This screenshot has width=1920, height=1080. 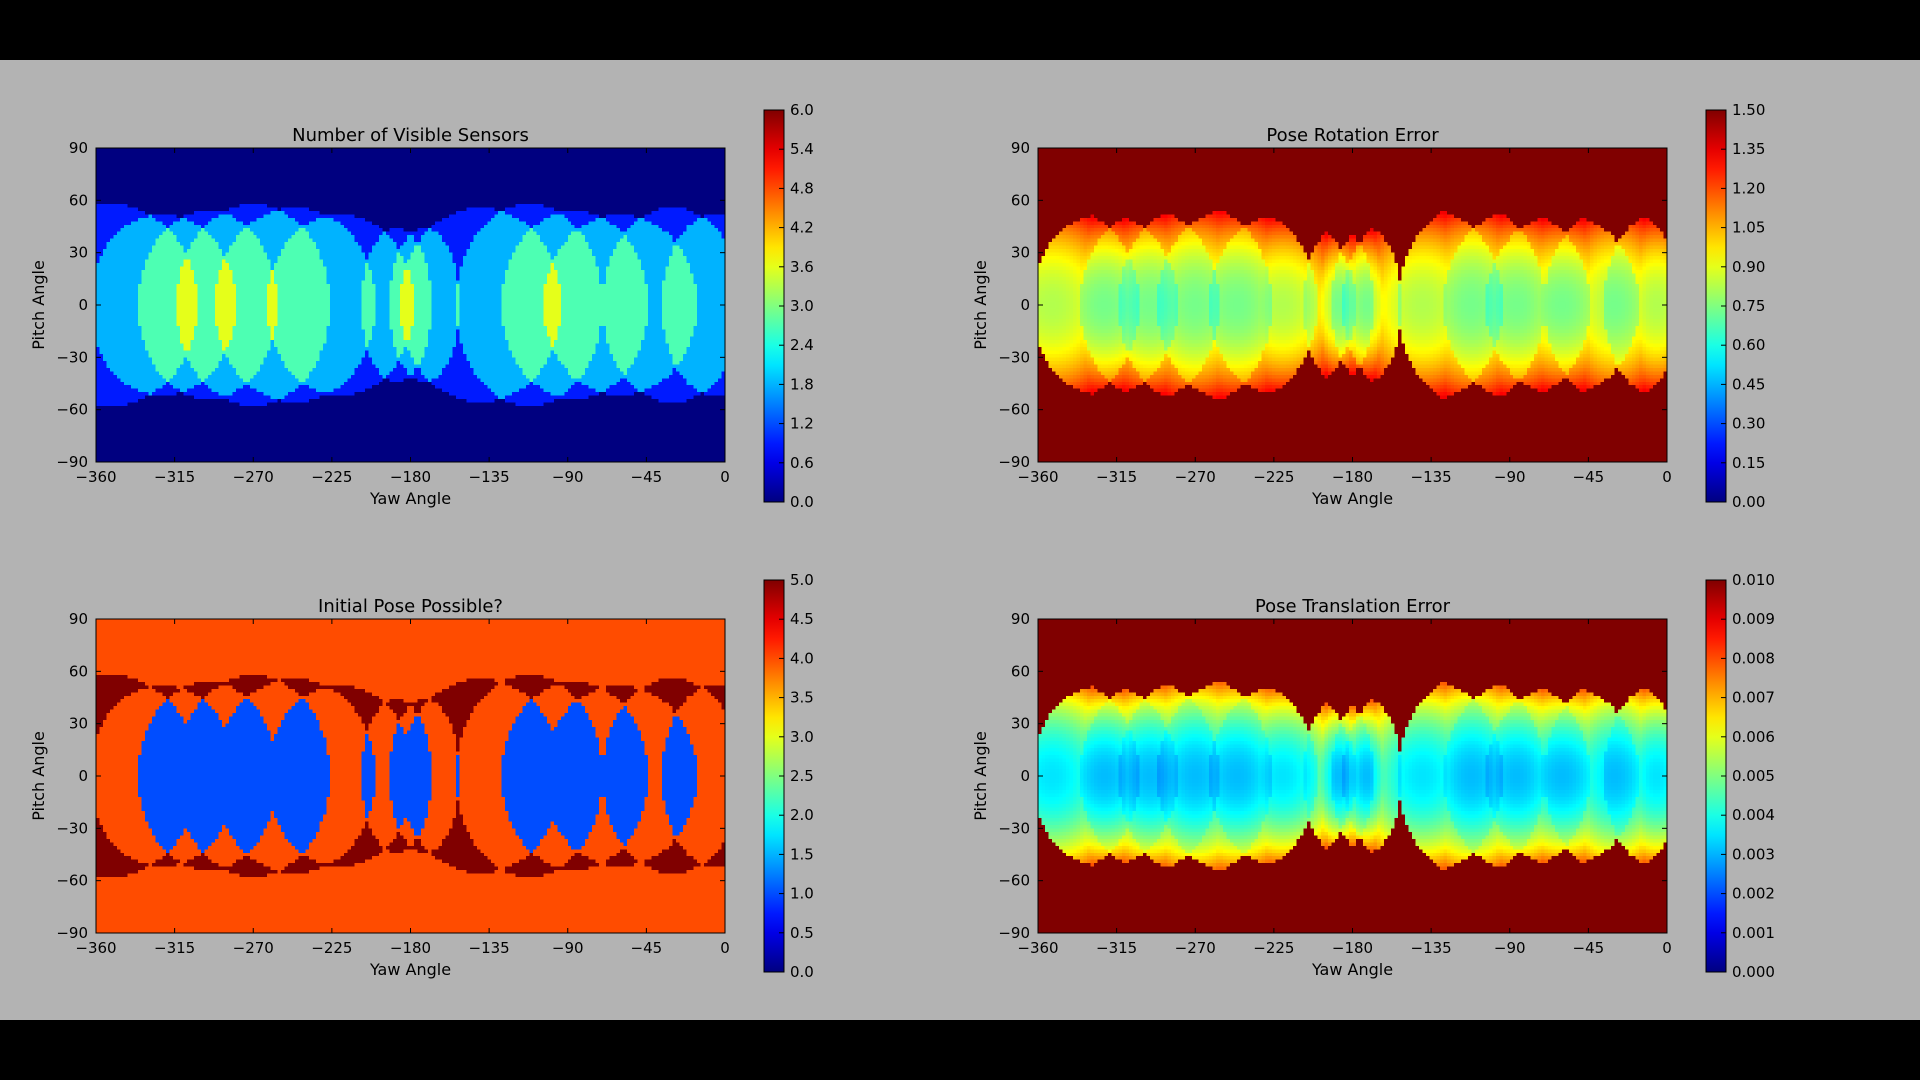 What do you see at coordinates (1753, 933) in the screenshot?
I see `colorbar-tick-label: 0.001` at bounding box center [1753, 933].